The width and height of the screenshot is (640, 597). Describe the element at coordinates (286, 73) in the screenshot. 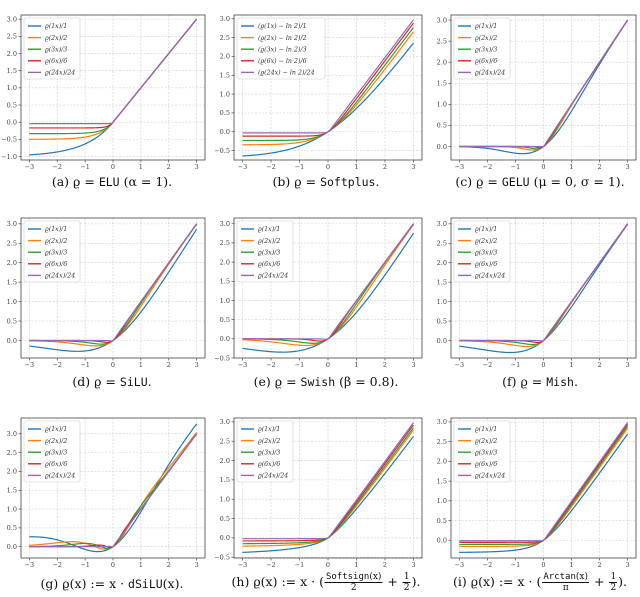

I see `legend-label: (ϱ(24x) − ln 2)/24` at that location.